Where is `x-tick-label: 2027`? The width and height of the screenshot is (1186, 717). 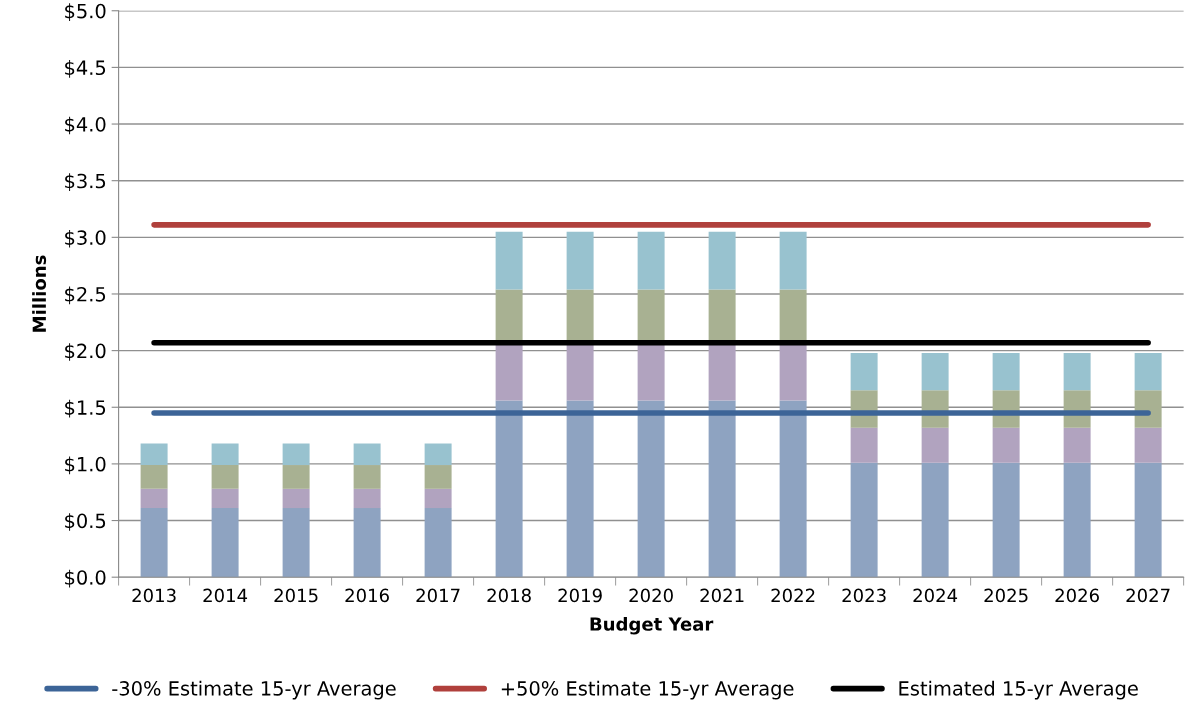 x-tick-label: 2027 is located at coordinates (1148, 595).